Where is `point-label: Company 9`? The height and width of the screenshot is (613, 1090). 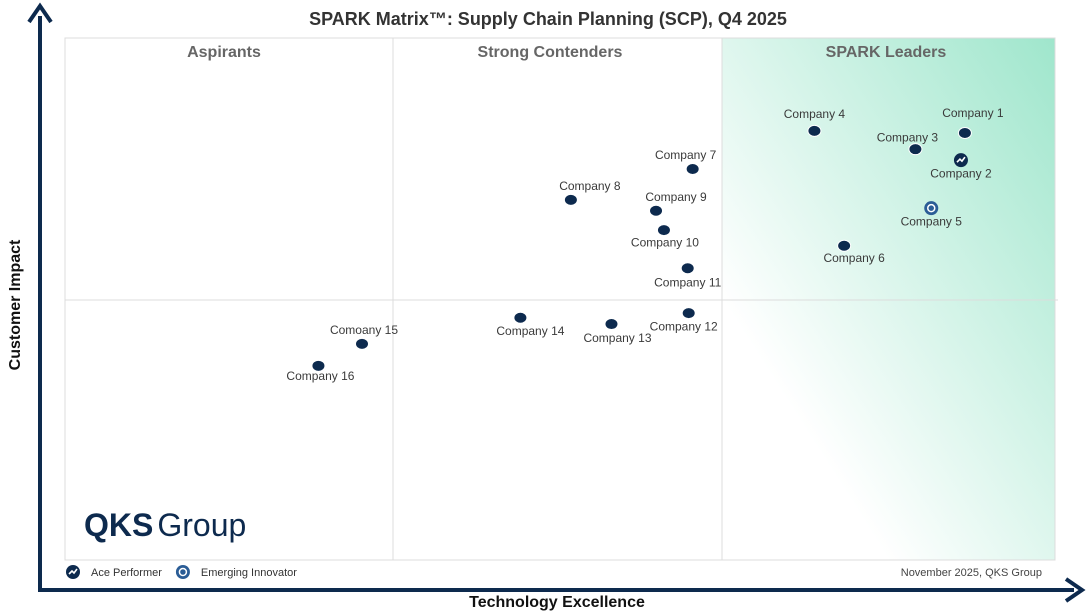
point-label: Company 9 is located at coordinates (676, 197).